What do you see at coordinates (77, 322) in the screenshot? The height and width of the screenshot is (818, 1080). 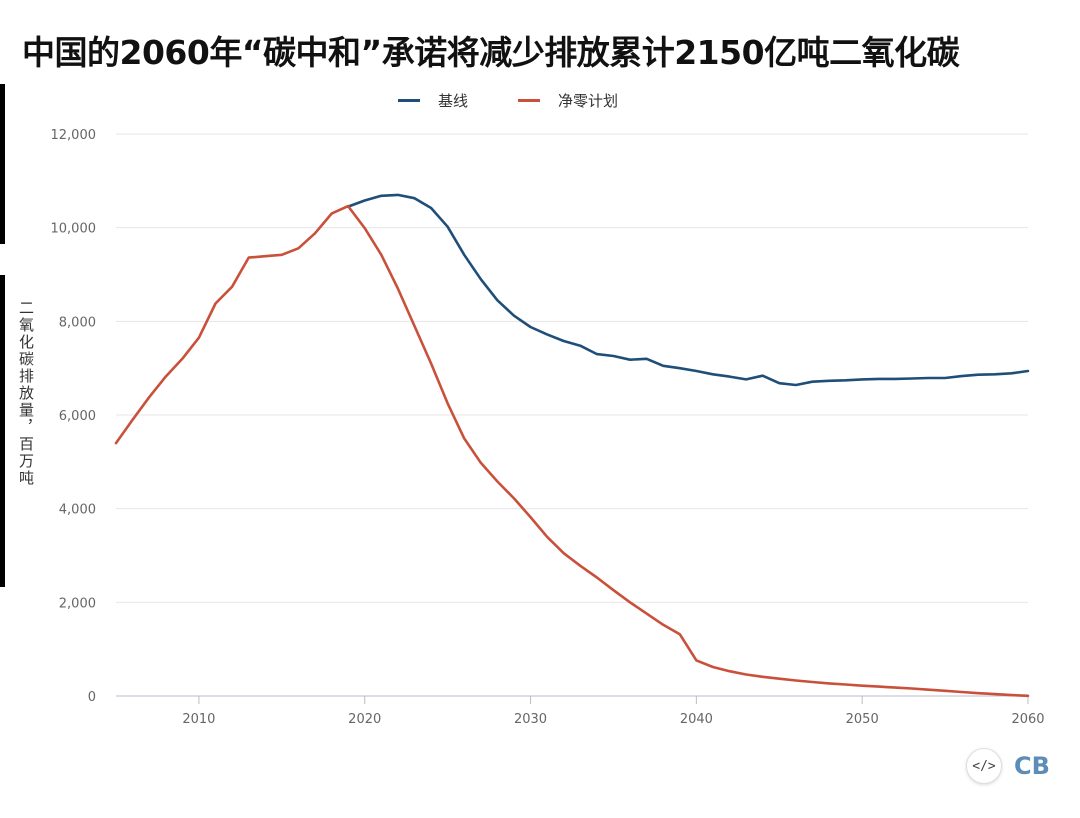 I see `y-tick-label: 8,000` at bounding box center [77, 322].